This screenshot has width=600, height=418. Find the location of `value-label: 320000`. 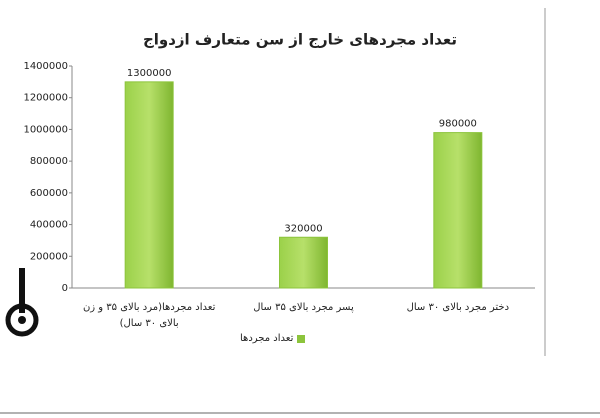

value-label: 320000 is located at coordinates (303, 228).